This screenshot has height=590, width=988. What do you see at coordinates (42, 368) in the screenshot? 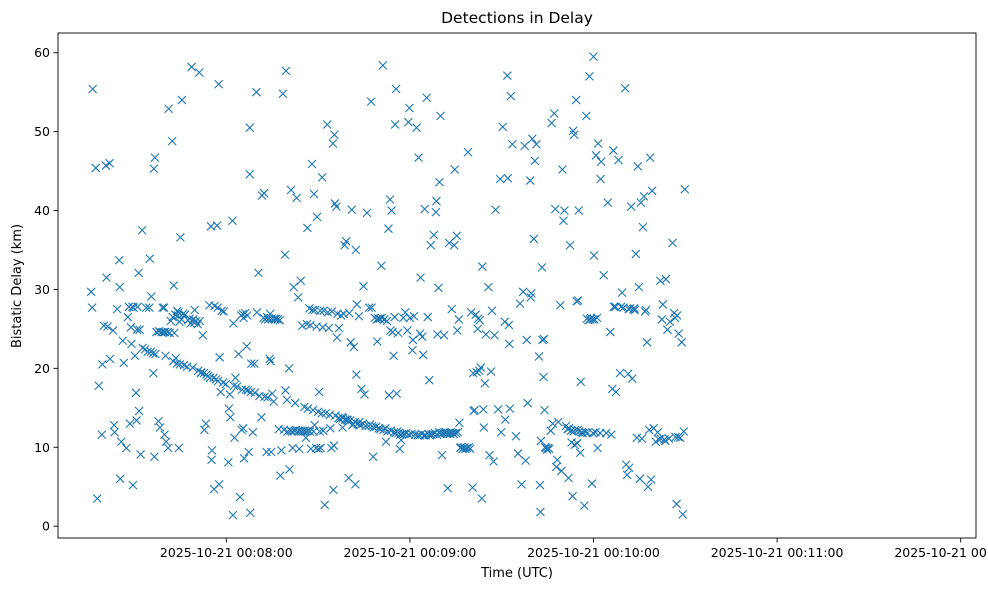
I see `y-tick-label: 20` at bounding box center [42, 368].